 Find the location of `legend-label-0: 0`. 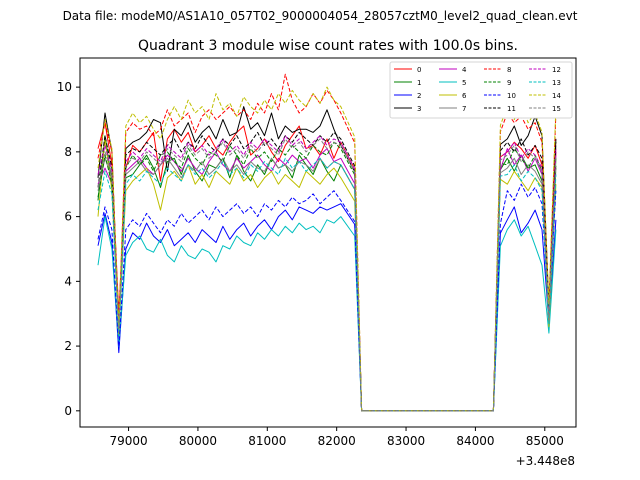

legend-label-0: 0 is located at coordinates (419, 70).